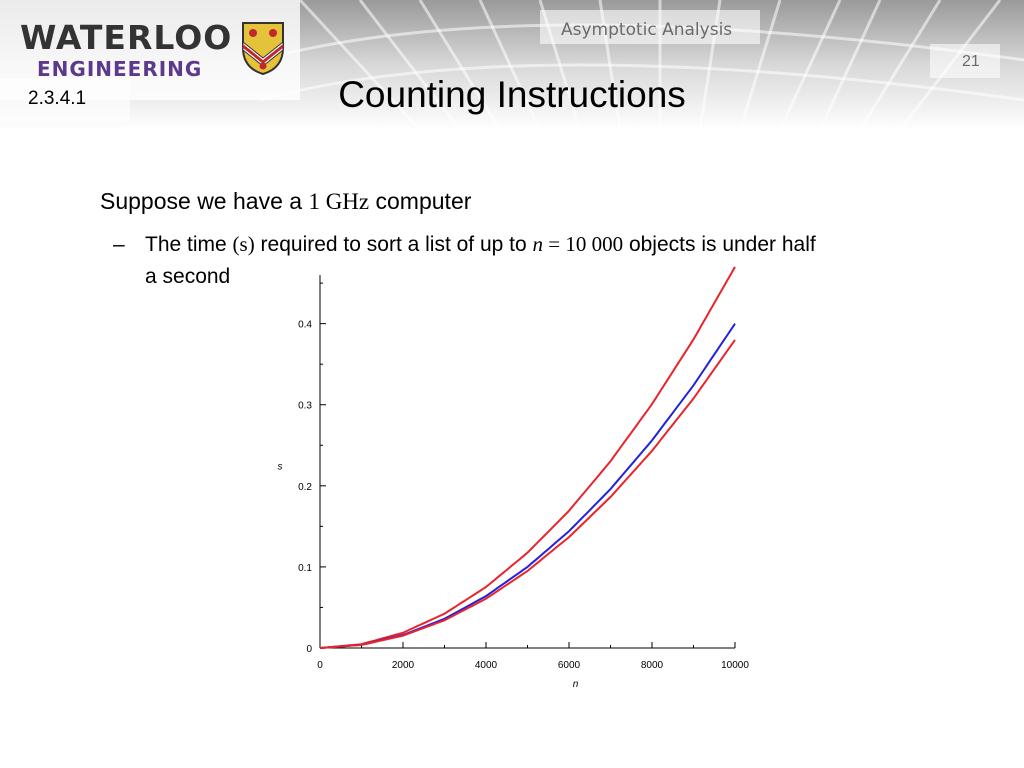 The image size is (1024, 768). I want to click on y-axis-label: s, so click(280, 467).